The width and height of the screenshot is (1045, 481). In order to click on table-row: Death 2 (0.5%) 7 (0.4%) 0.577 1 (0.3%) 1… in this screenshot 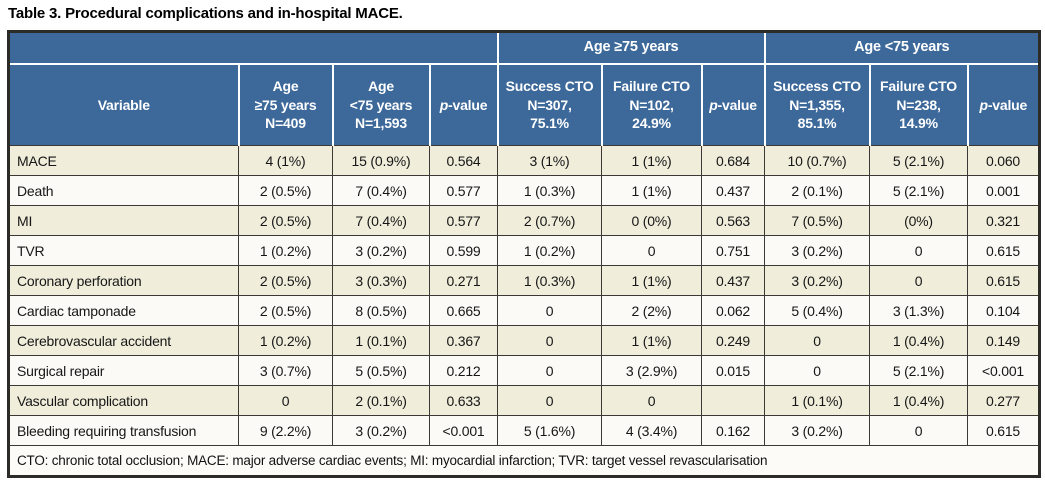, I will do `click(524, 190)`.